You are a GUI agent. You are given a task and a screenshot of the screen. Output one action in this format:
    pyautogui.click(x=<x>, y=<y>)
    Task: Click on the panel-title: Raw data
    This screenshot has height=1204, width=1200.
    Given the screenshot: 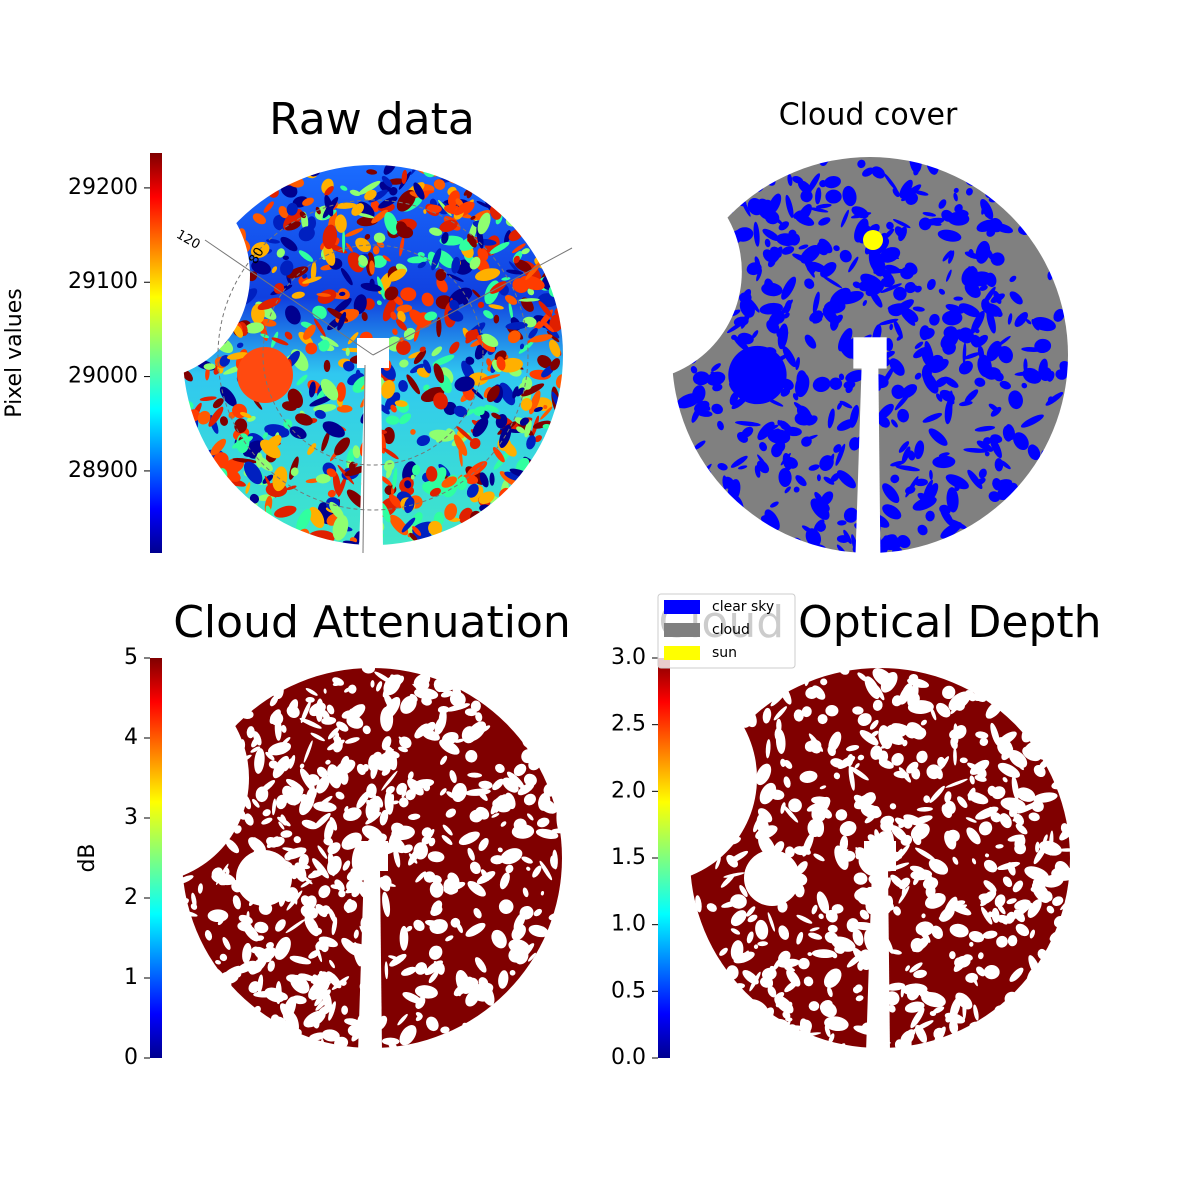 What is the action you would take?
    pyautogui.click(x=372, y=119)
    